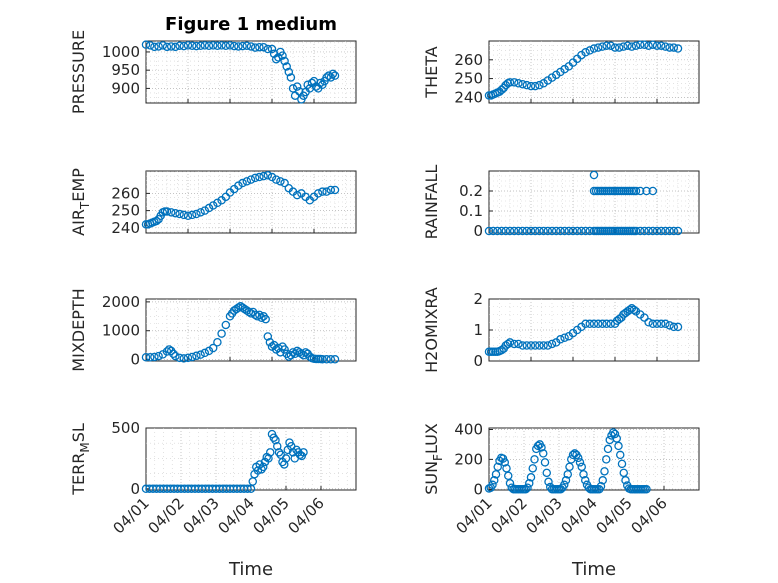 This screenshot has height=583, width=778. Describe the element at coordinates (251, 72) in the screenshot. I see `axes-box-pressure` at that location.